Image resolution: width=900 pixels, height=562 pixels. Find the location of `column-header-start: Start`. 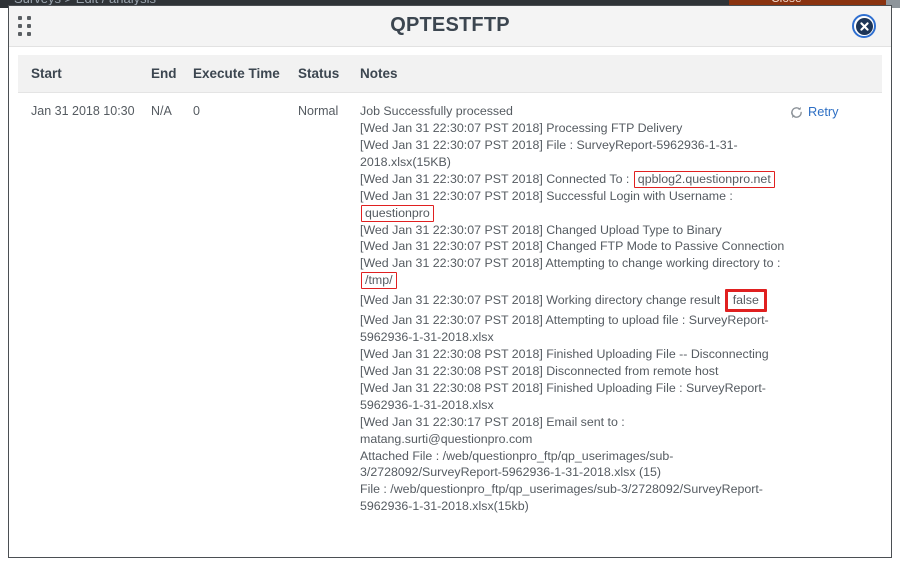

column-header-start: Start is located at coordinates (84, 74).